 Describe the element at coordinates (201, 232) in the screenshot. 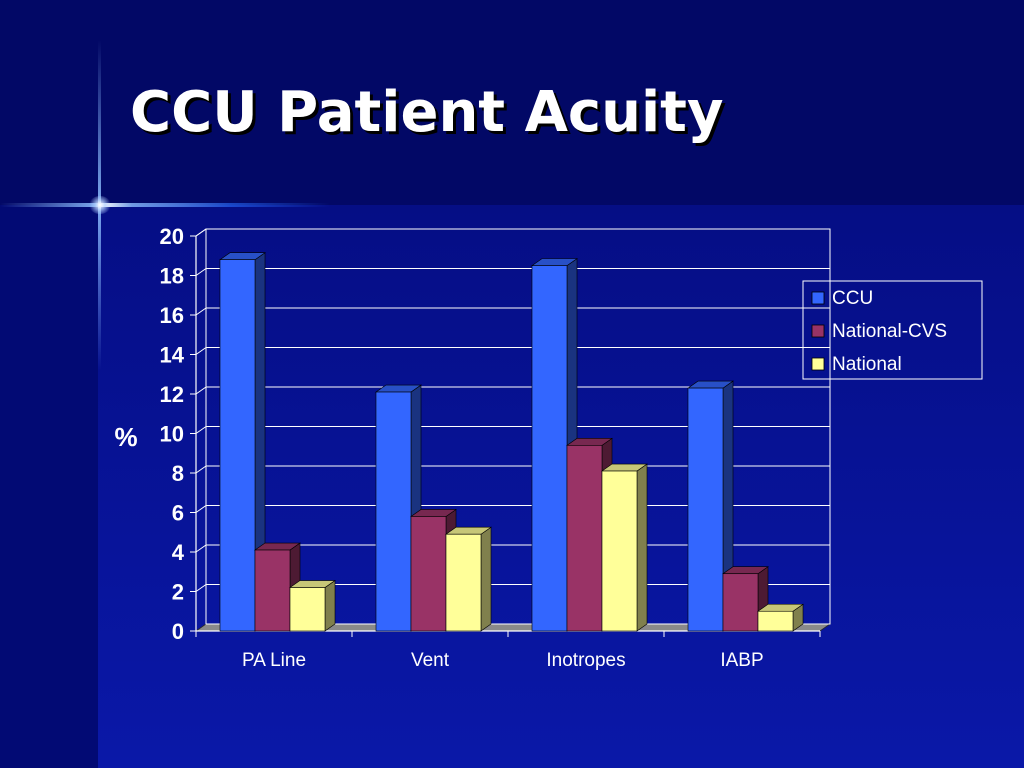

I see `y-axis-depth-top` at that location.